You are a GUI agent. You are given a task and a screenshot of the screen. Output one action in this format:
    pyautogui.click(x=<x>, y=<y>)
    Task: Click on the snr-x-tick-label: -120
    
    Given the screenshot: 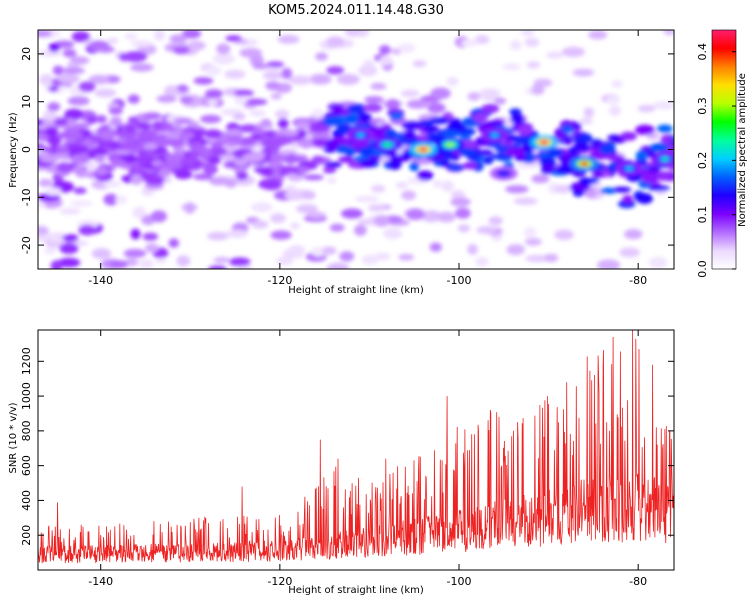 What is the action you would take?
    pyautogui.click(x=279, y=581)
    